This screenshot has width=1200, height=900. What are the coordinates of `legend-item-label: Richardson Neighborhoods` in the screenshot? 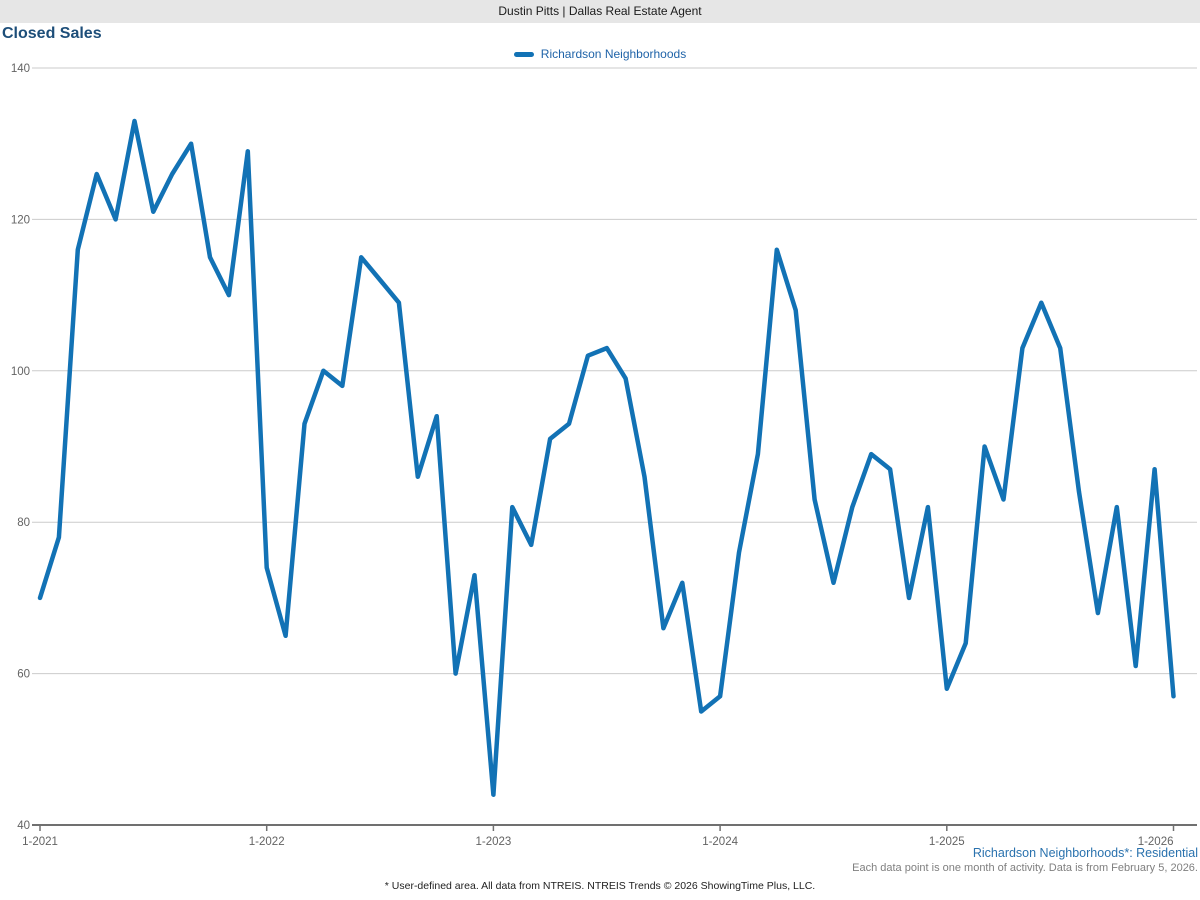 It's located at (613, 54).